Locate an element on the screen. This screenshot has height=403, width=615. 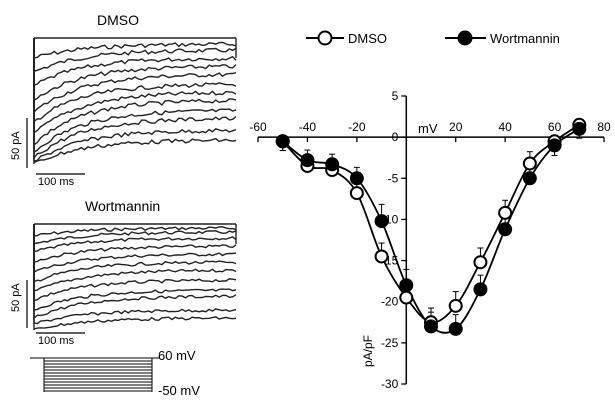
x-axis-label: mV is located at coordinates (428, 128).